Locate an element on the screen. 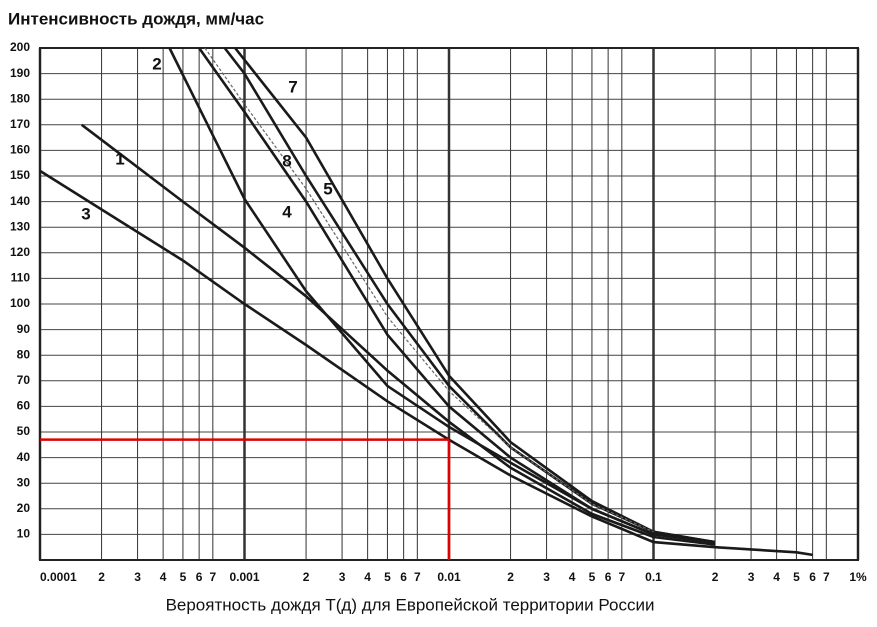 The width and height of the screenshot is (877, 627). series-label: 2 is located at coordinates (156, 63).